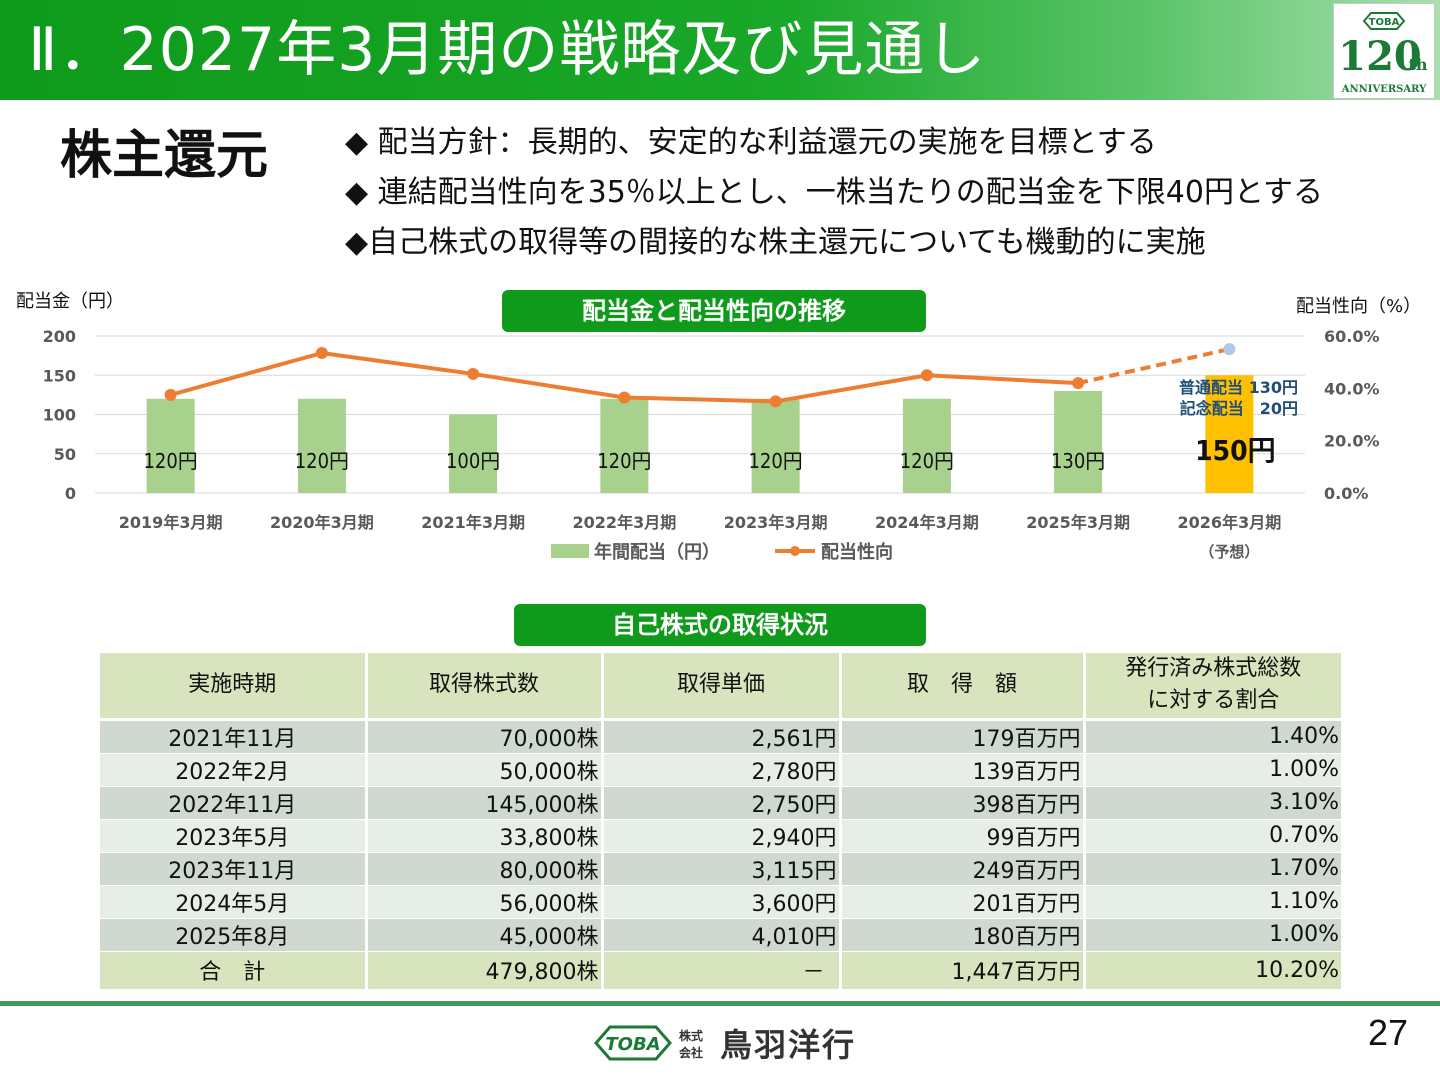 The width and height of the screenshot is (1440, 1080). What do you see at coordinates (963, 687) in the screenshot?
I see `header-amount: 取 得 額` at bounding box center [963, 687].